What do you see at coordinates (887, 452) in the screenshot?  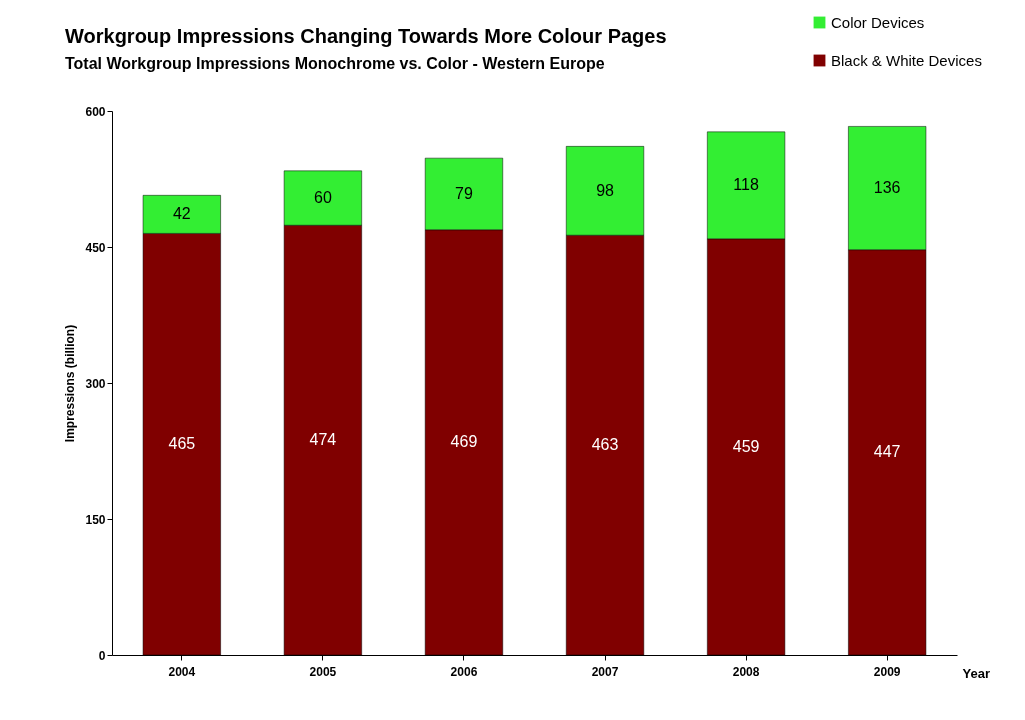 I see `data-label: 447` at bounding box center [887, 452].